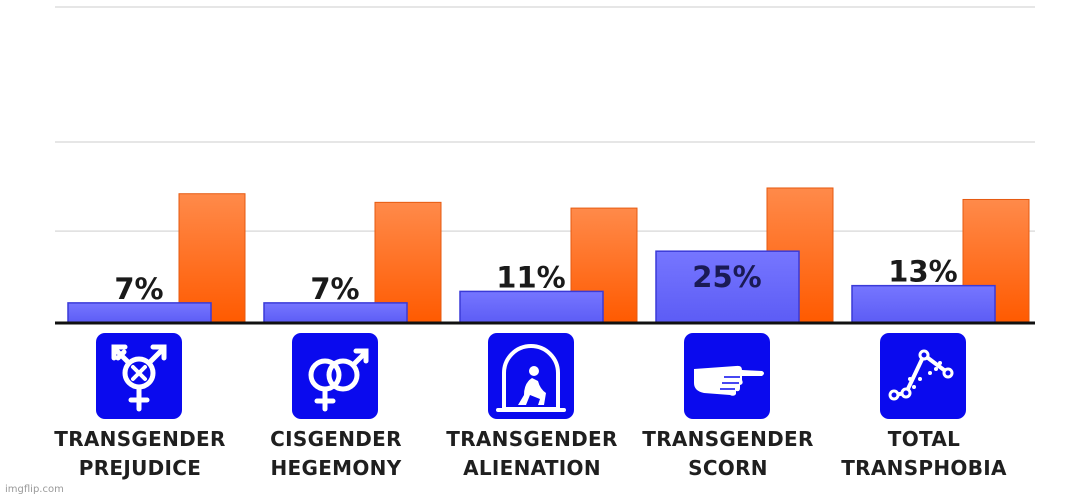 The image size is (1089, 499). Describe the element at coordinates (530, 277) in the screenshot. I see `data-label-2: 11%` at that location.